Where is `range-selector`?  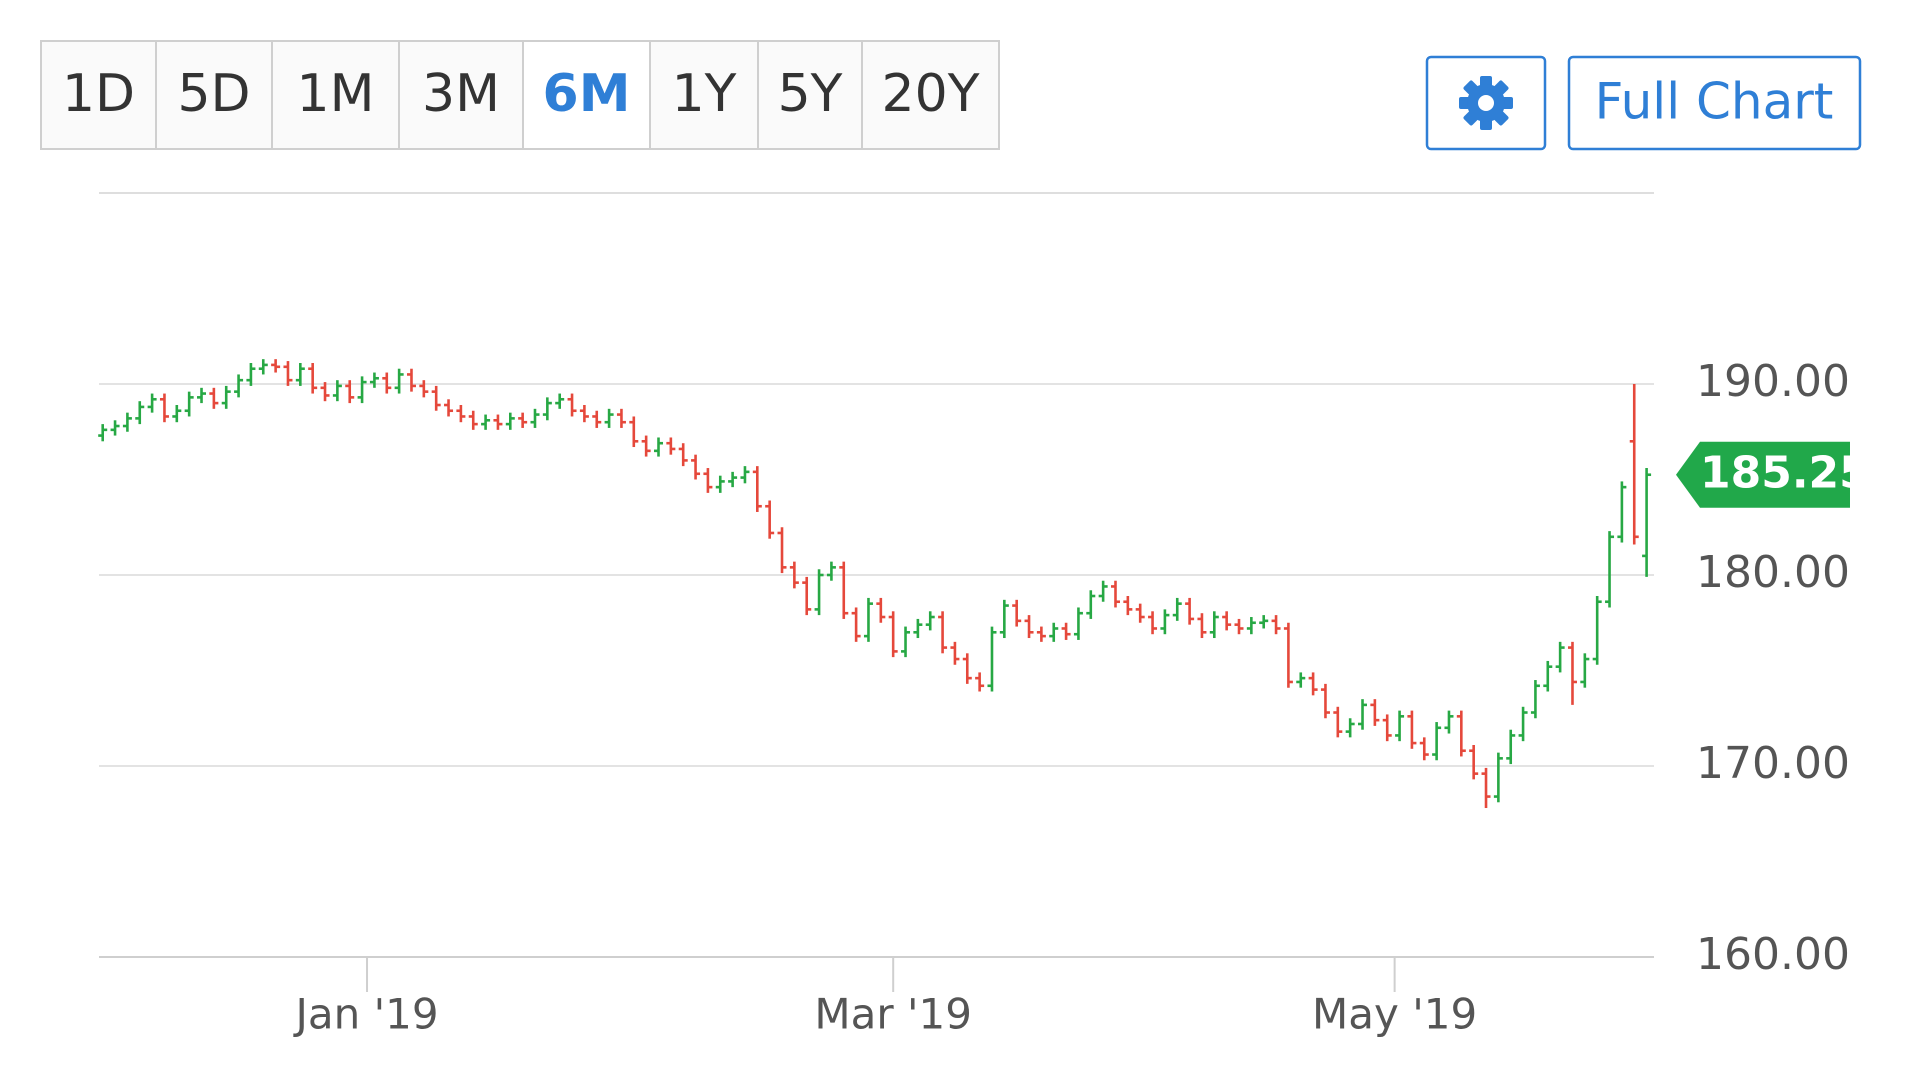 range-selector is located at coordinates (520, 95).